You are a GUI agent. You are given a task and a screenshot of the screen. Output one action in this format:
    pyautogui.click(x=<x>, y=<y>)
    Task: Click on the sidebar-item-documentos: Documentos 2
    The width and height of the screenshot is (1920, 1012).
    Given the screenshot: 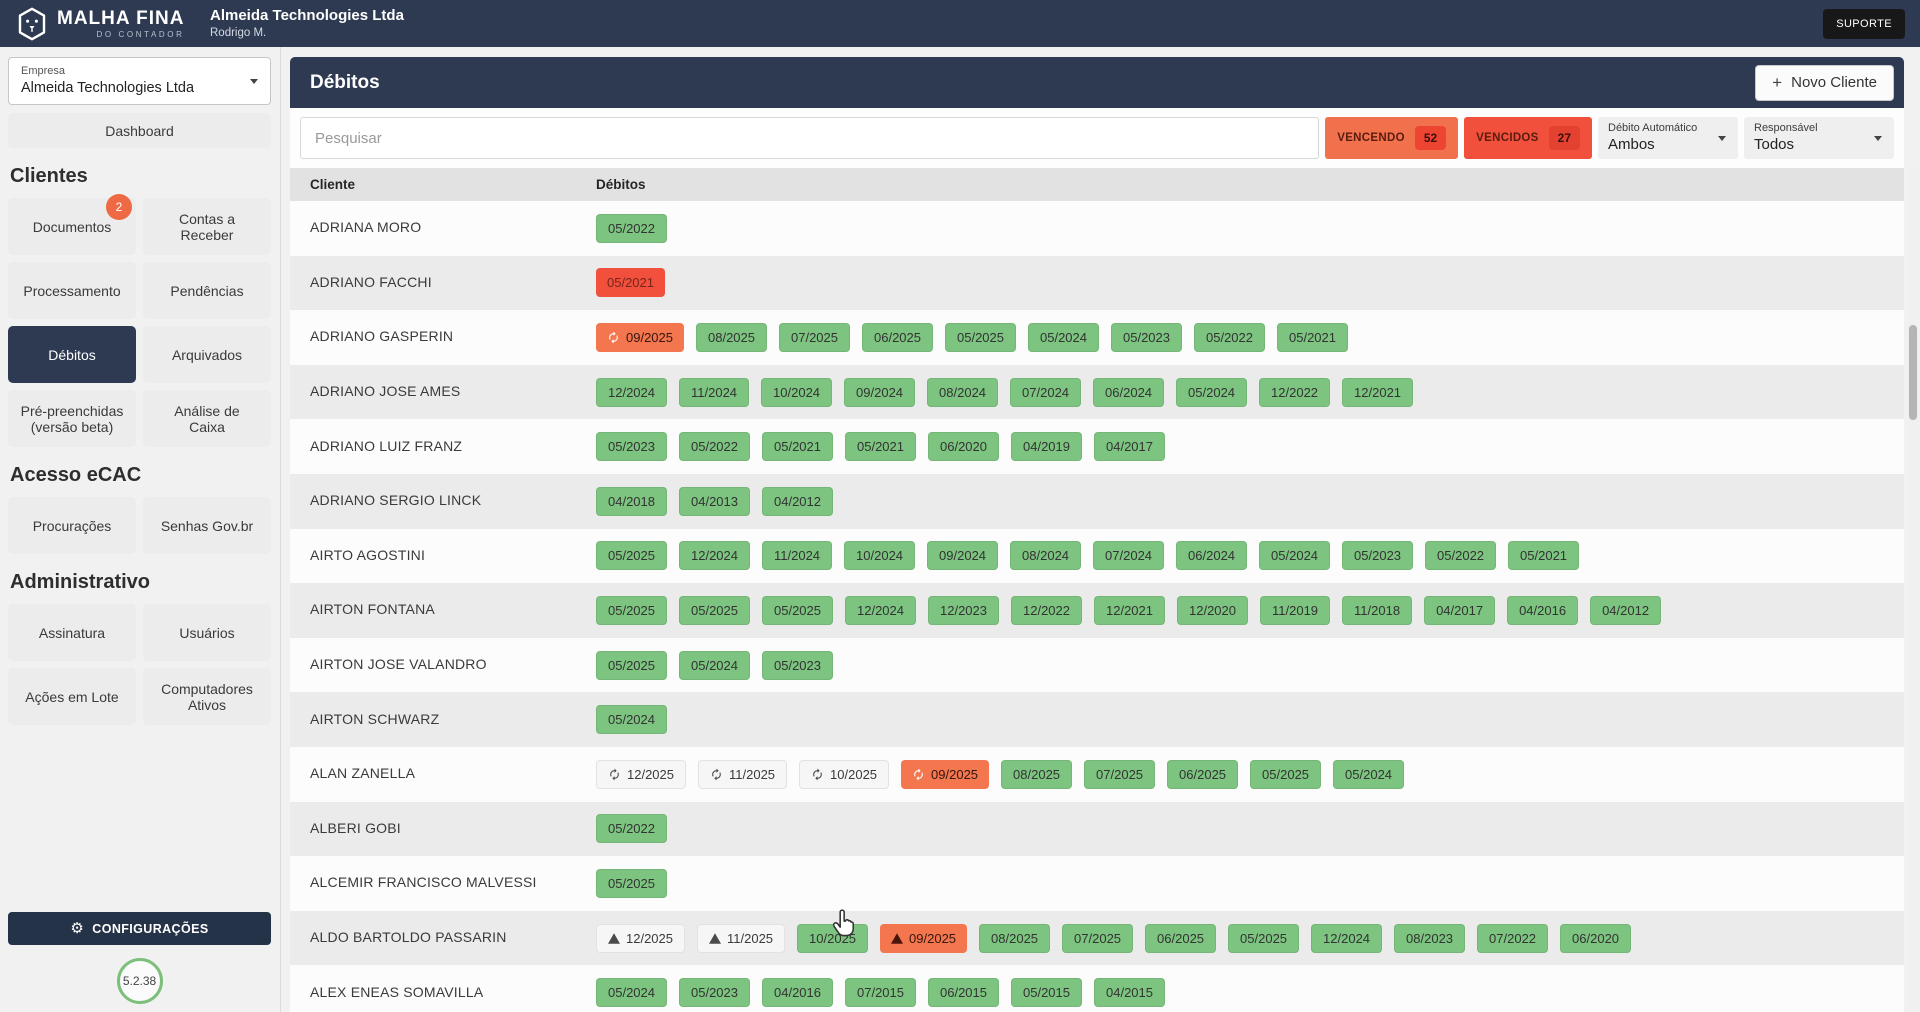 What is the action you would take?
    pyautogui.click(x=72, y=224)
    